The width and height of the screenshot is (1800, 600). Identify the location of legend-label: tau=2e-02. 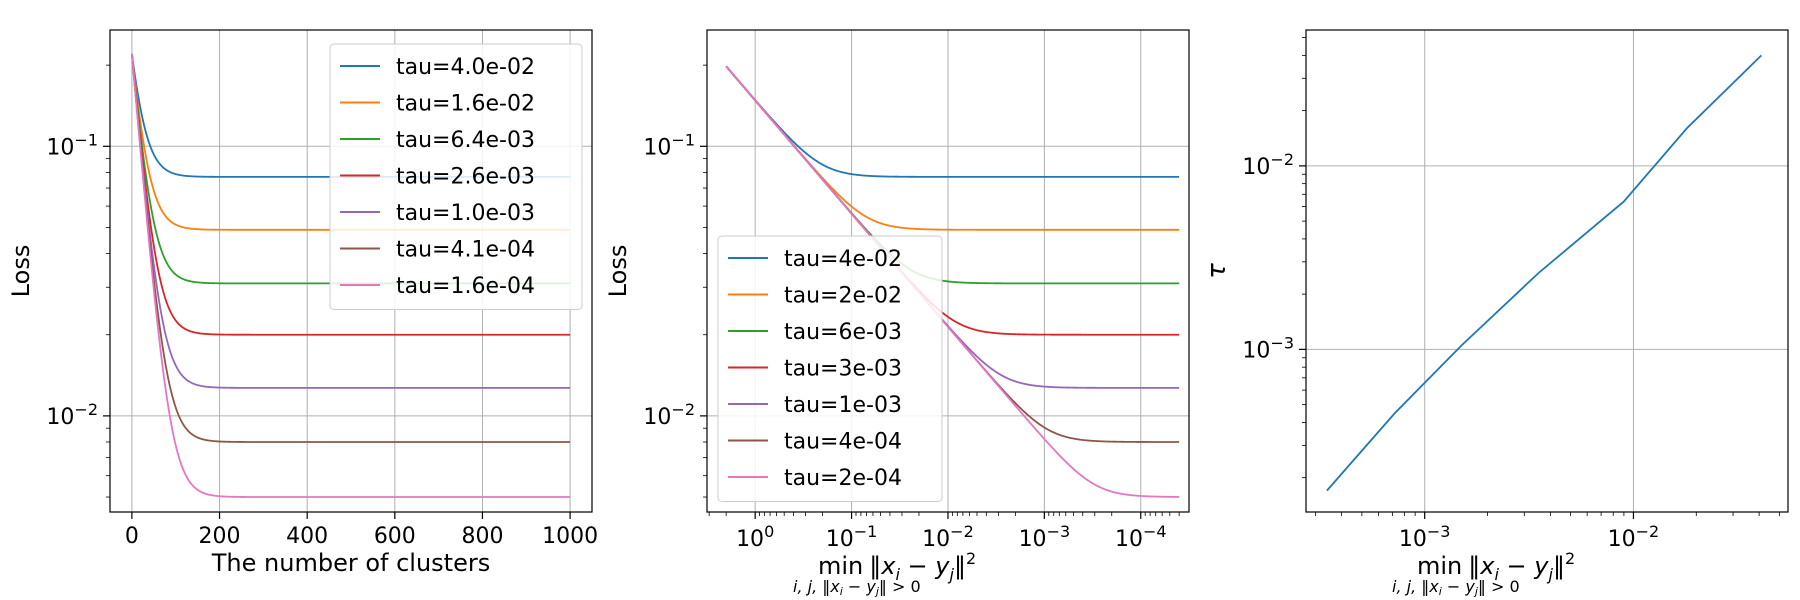
(843, 296).